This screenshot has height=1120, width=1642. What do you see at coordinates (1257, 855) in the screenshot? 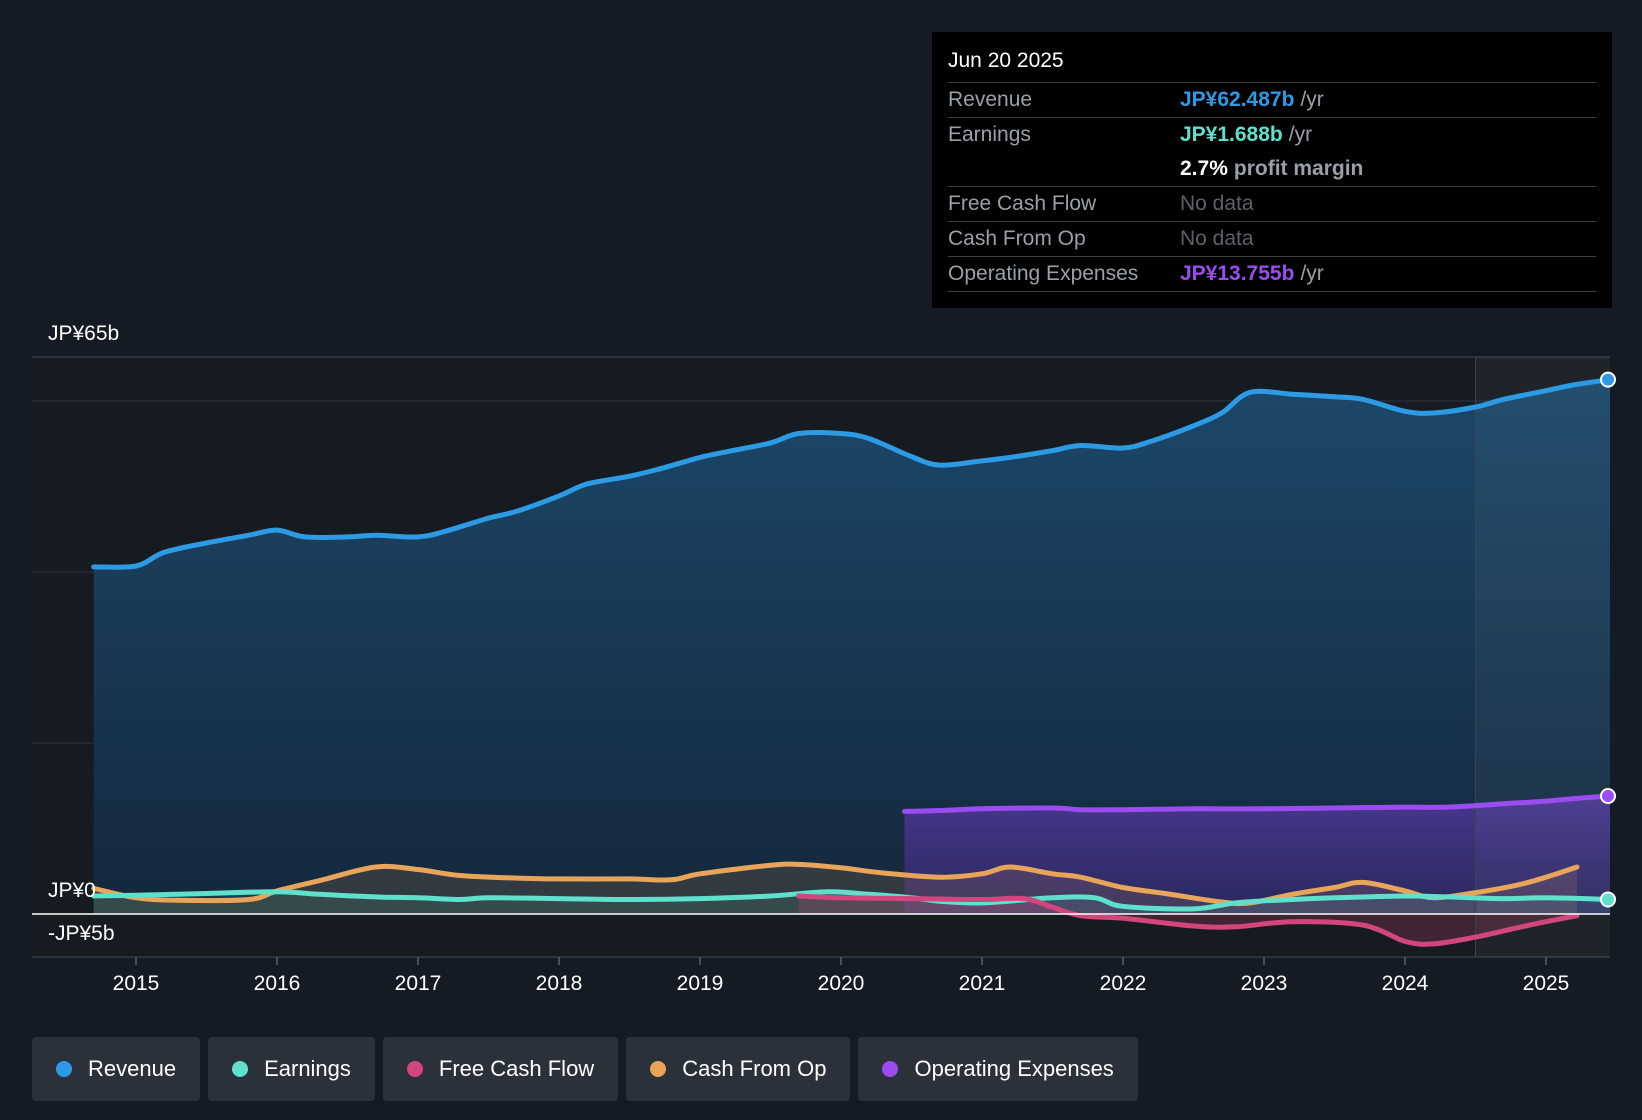
I see `opex-area` at bounding box center [1257, 855].